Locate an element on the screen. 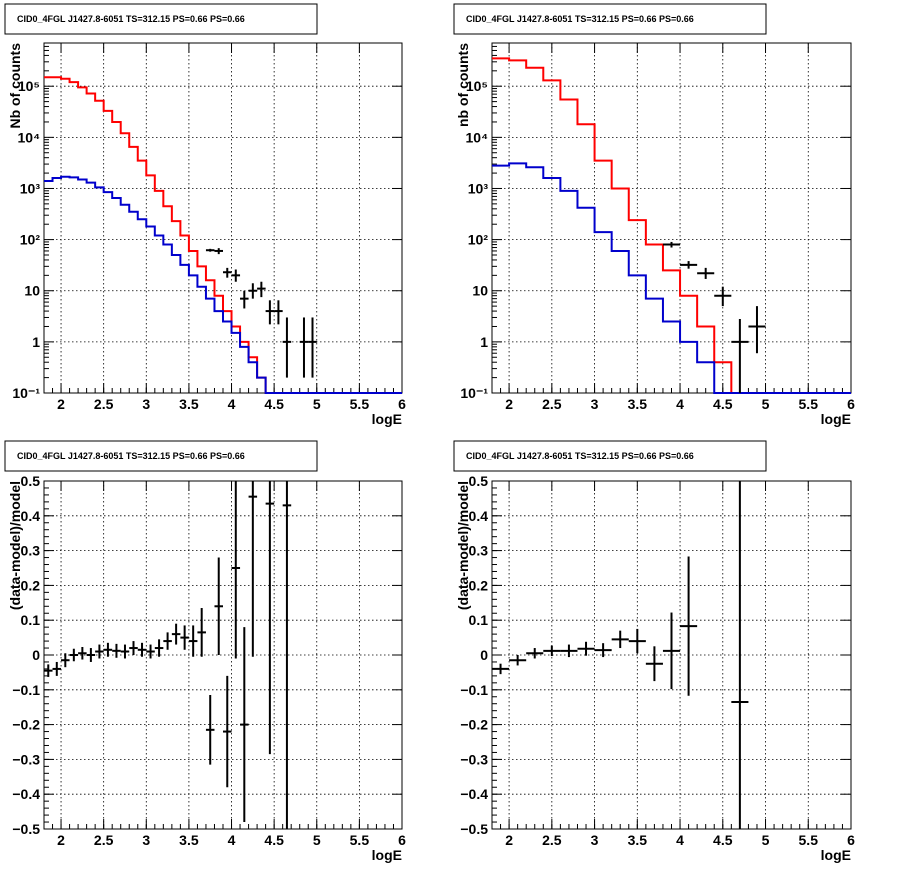 The height and width of the screenshot is (875, 898). total-model-histogram is located at coordinates (223, 235).